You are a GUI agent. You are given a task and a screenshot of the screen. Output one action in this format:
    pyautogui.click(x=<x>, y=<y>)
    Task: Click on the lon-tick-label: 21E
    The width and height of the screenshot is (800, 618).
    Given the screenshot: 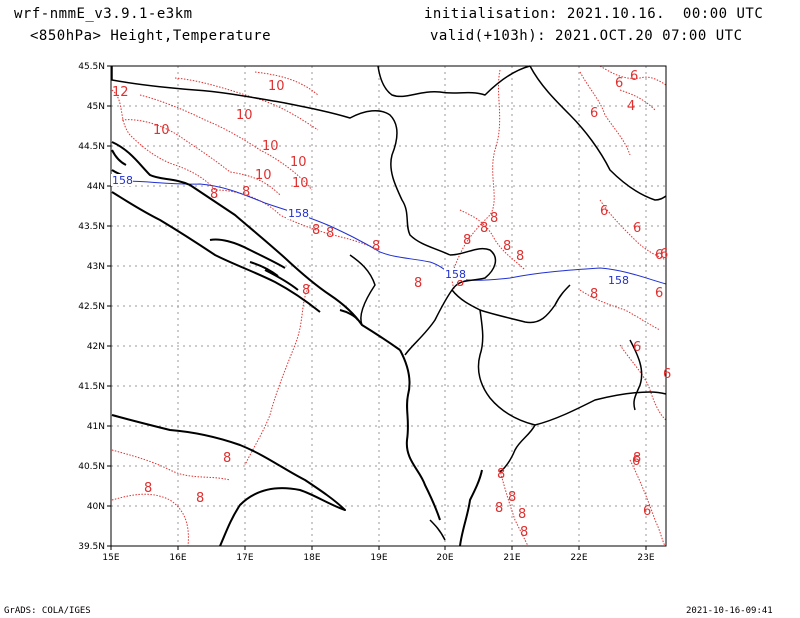 What is the action you would take?
    pyautogui.click(x=511, y=558)
    